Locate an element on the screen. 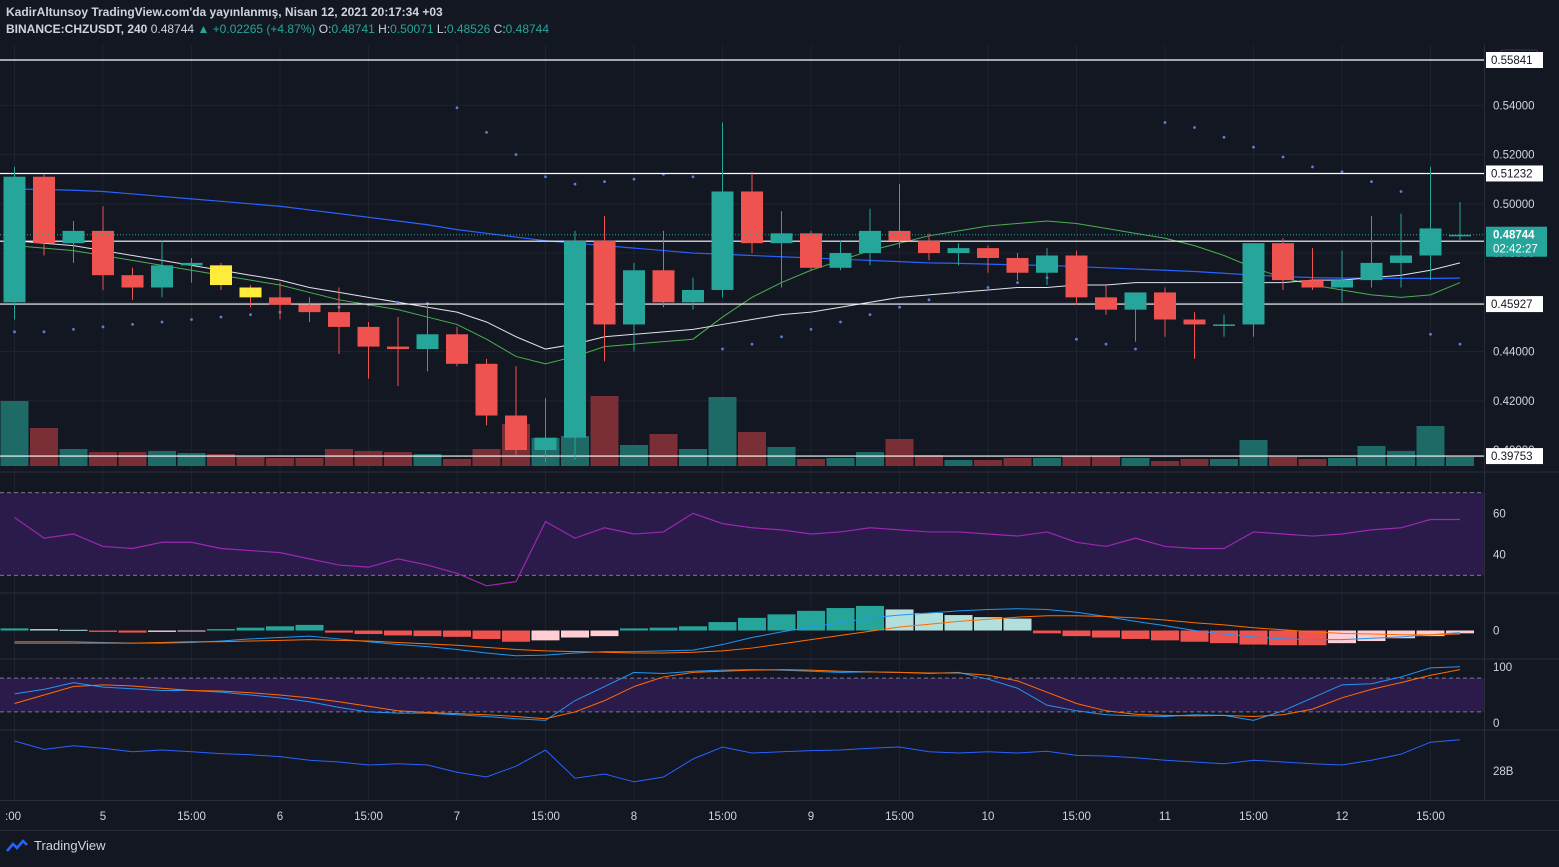 This screenshot has width=1559, height=867. rsi-tick-label: 40 is located at coordinates (1499, 556).